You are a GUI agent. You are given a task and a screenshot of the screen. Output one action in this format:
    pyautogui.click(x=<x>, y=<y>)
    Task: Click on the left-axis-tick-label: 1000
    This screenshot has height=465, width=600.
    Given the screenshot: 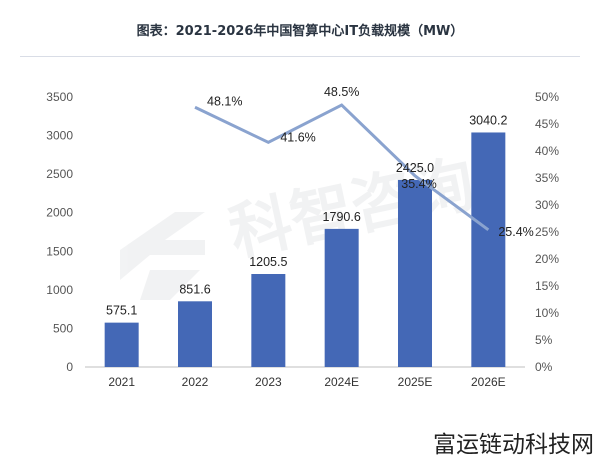 What is the action you would take?
    pyautogui.click(x=59, y=290)
    